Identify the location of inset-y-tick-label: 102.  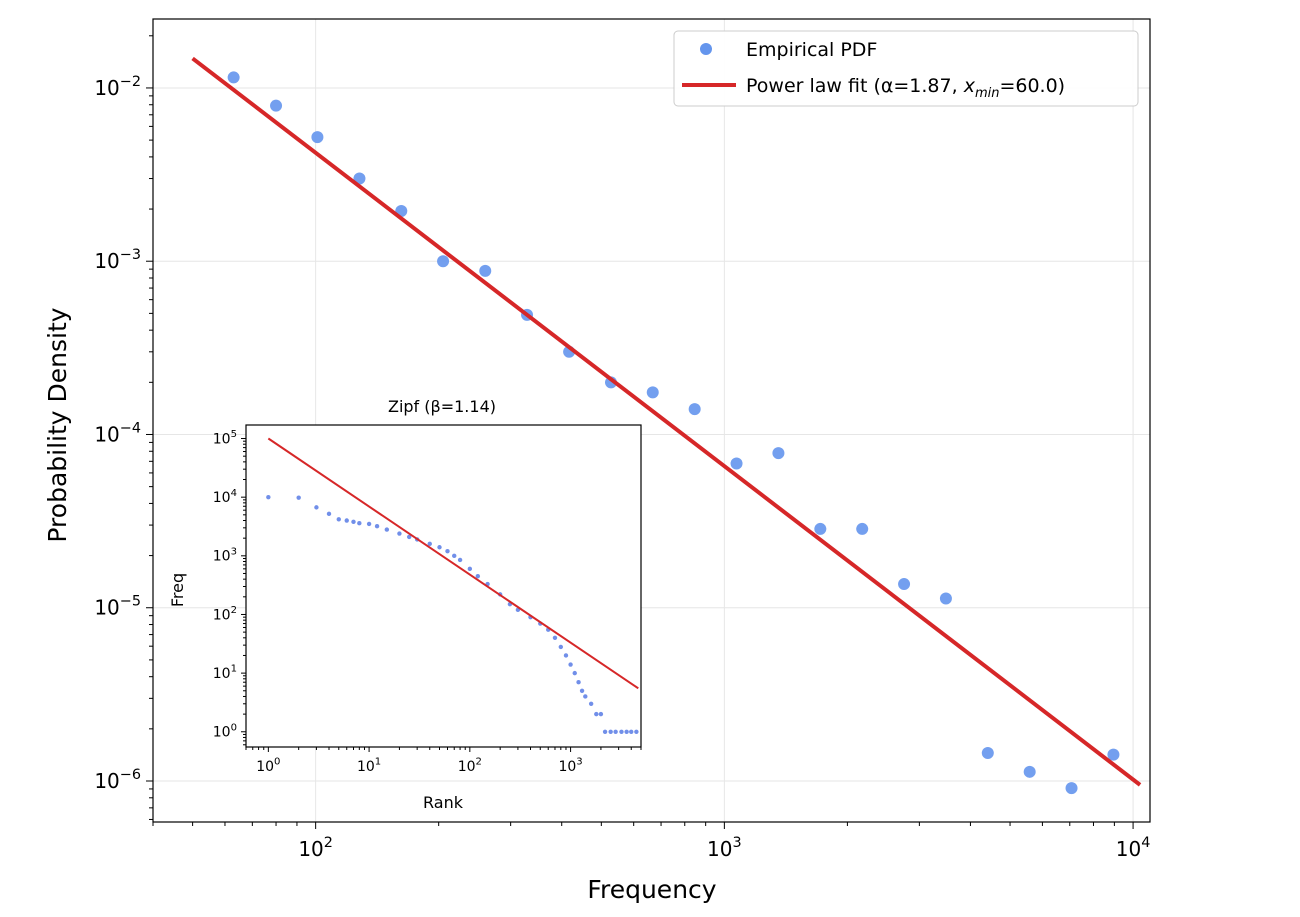
(225, 614).